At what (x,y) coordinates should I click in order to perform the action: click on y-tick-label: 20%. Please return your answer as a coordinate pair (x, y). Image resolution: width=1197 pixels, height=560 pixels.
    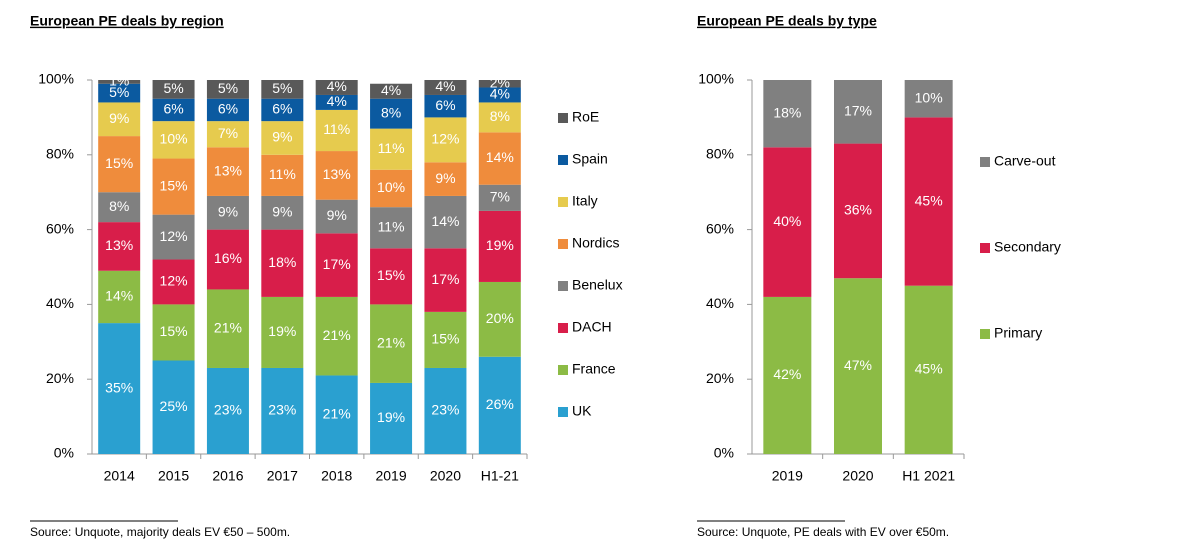
    Looking at the image, I should click on (60, 378).